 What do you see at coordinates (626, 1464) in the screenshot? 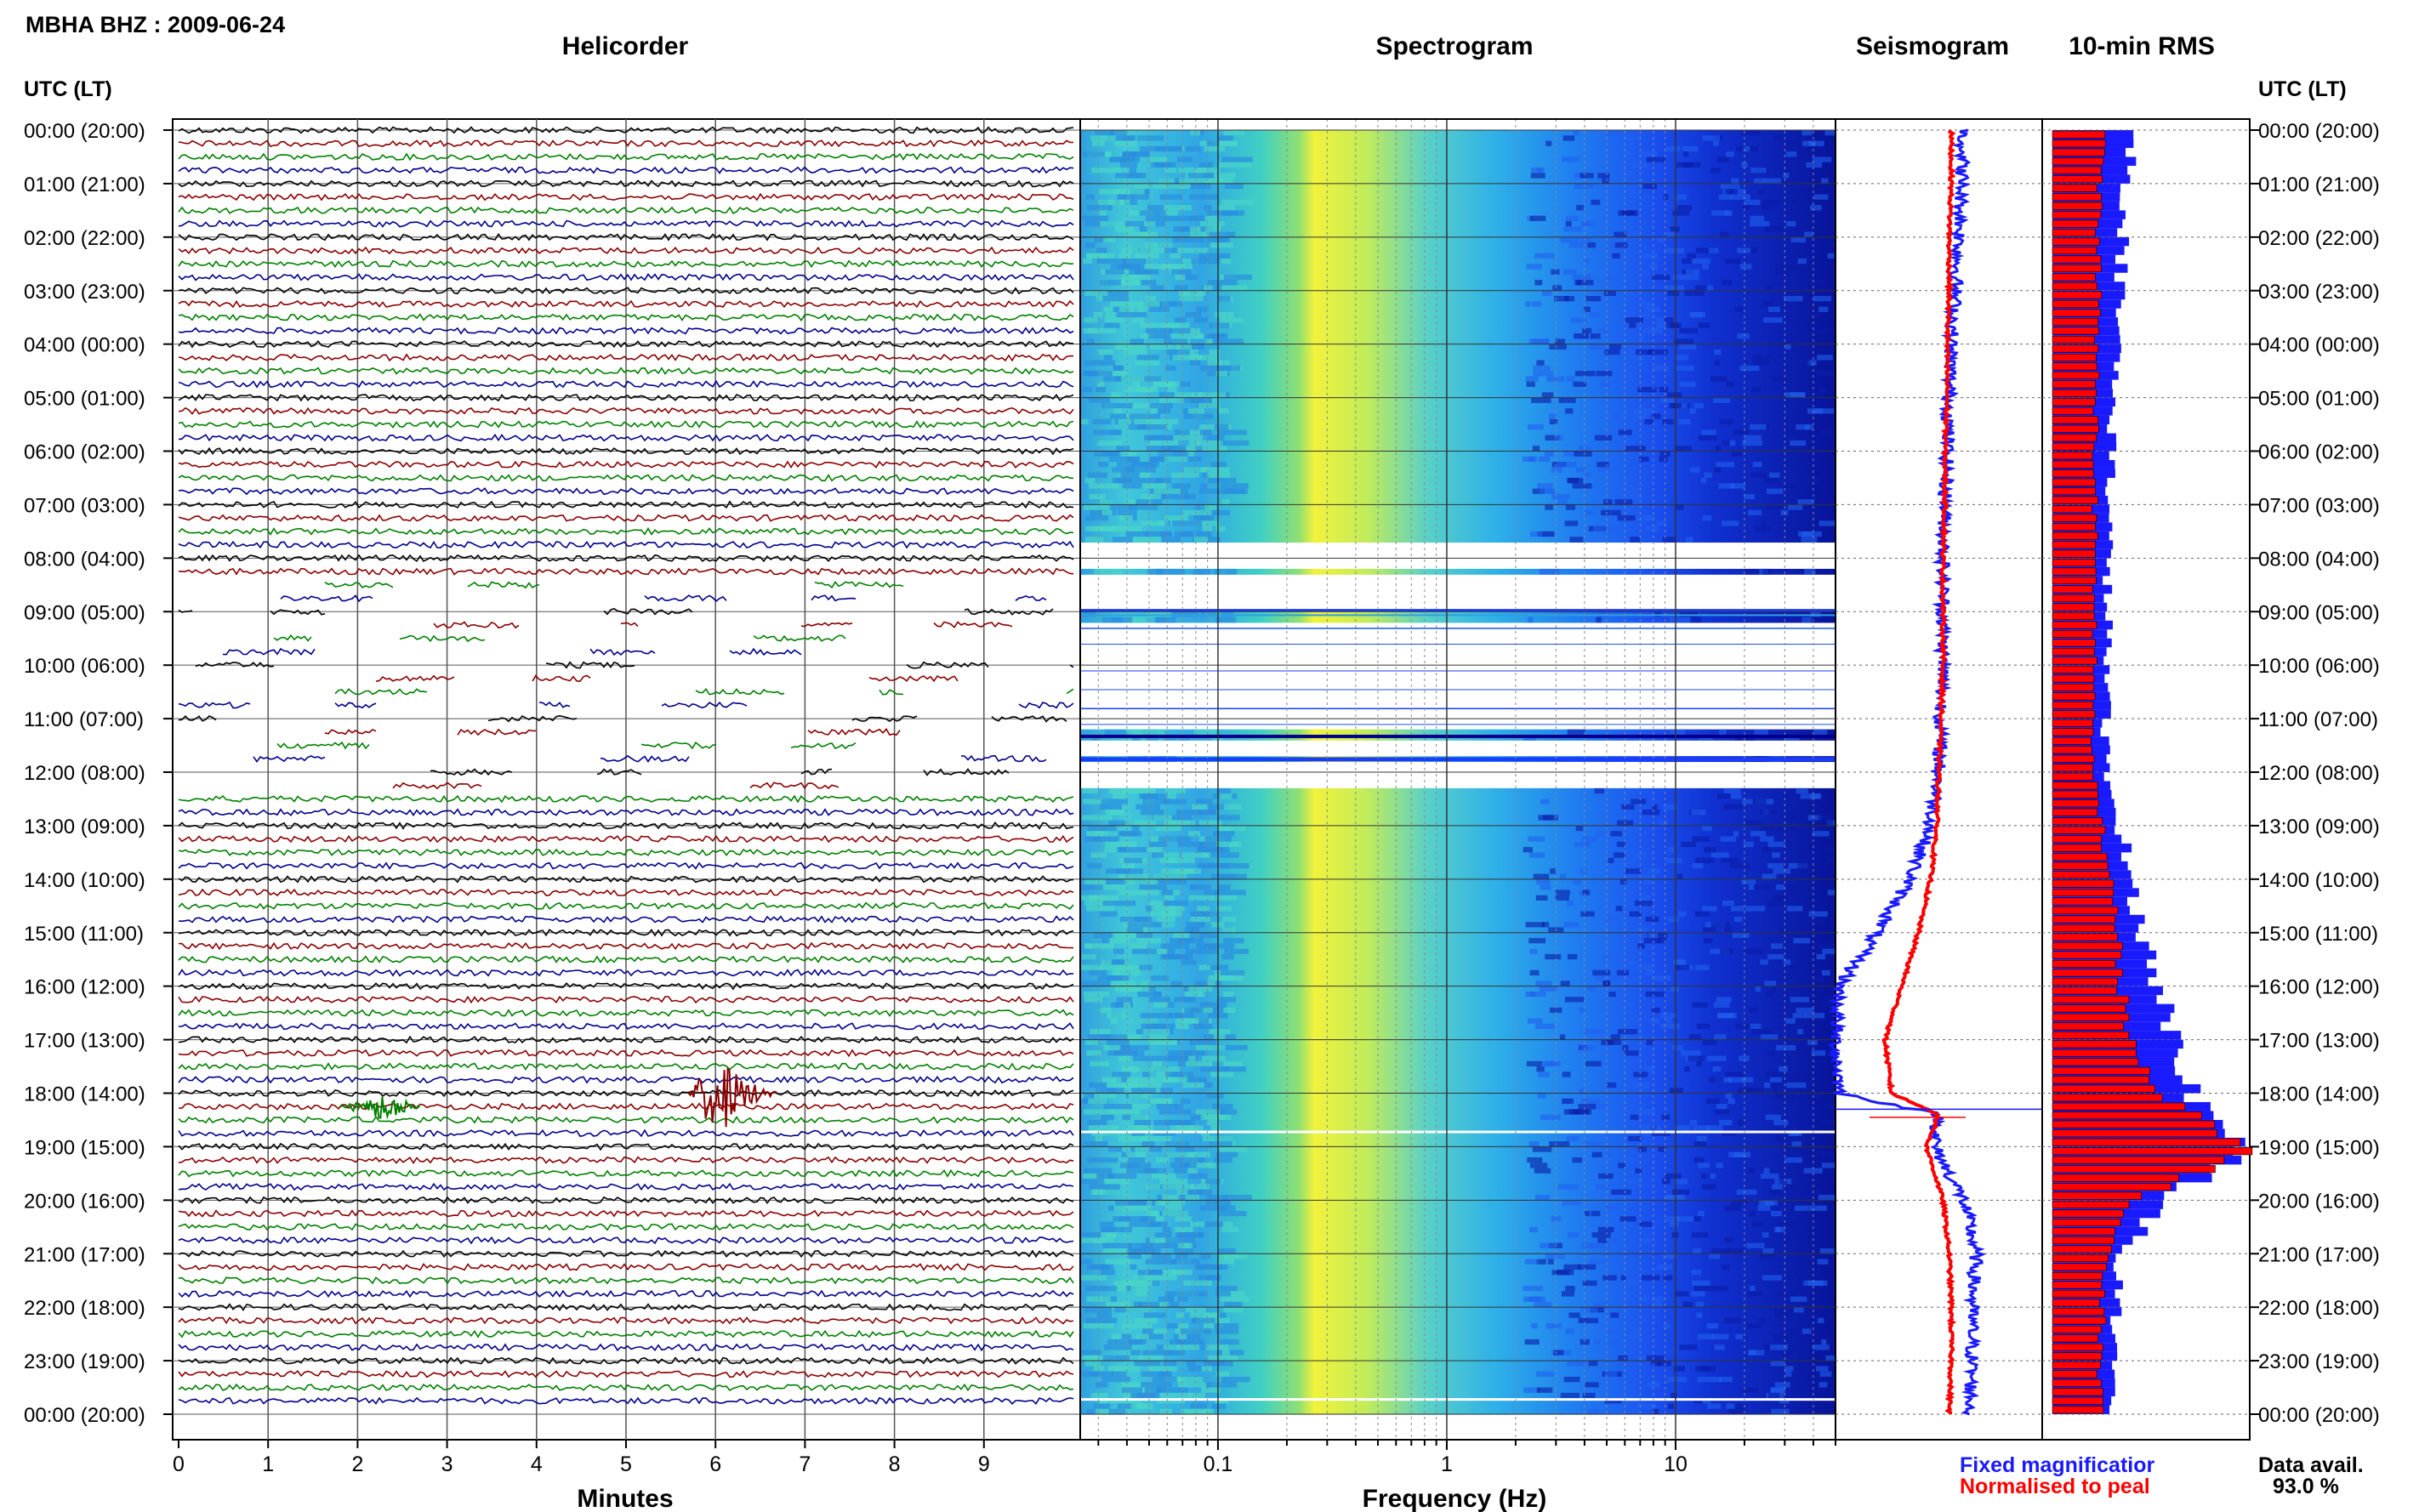
I see `minute-tick-label: 5` at bounding box center [626, 1464].